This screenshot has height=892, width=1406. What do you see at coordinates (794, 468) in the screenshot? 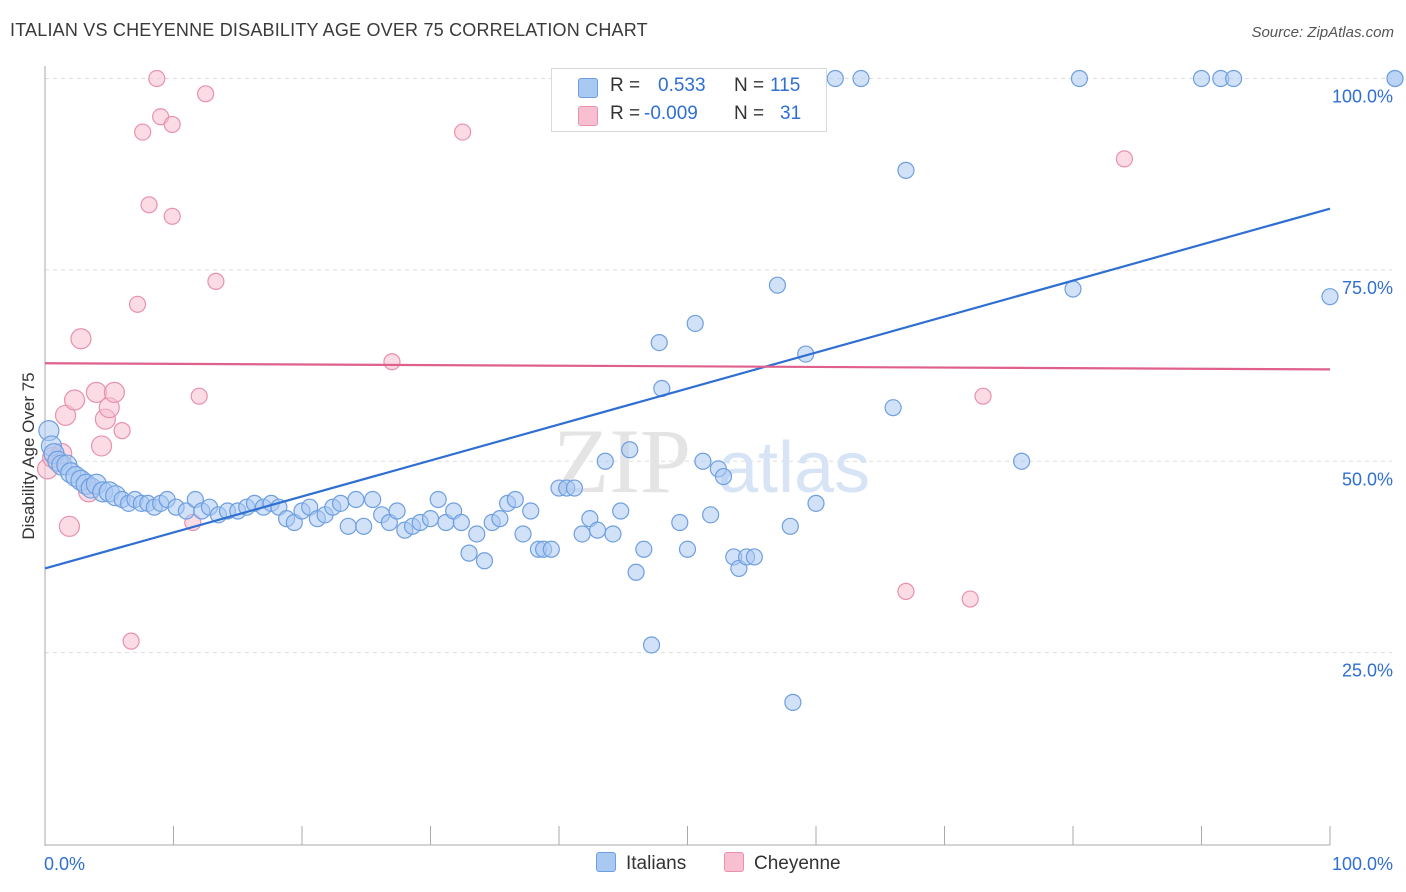
I see `watermark-atlas: atlas` at bounding box center [794, 468].